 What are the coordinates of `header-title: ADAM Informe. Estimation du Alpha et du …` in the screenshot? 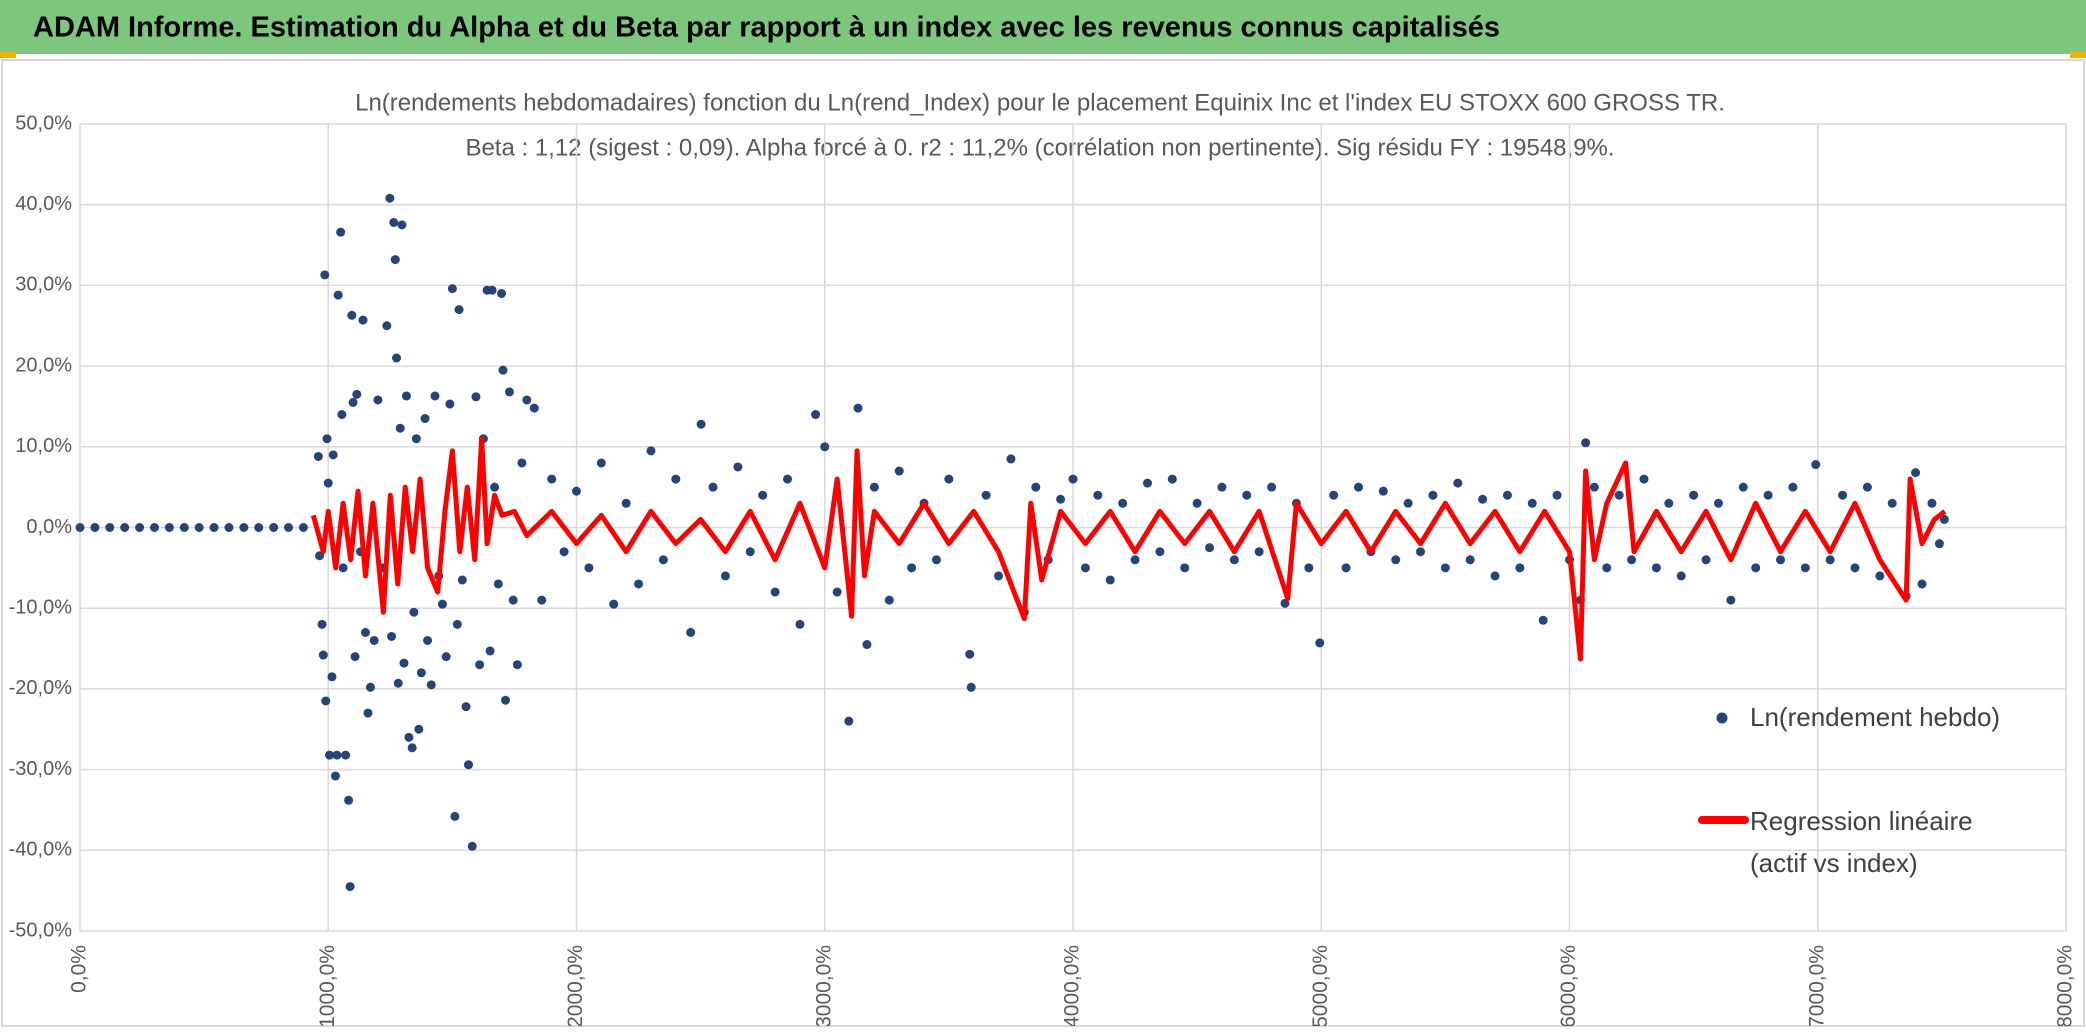 It's located at (766, 28).